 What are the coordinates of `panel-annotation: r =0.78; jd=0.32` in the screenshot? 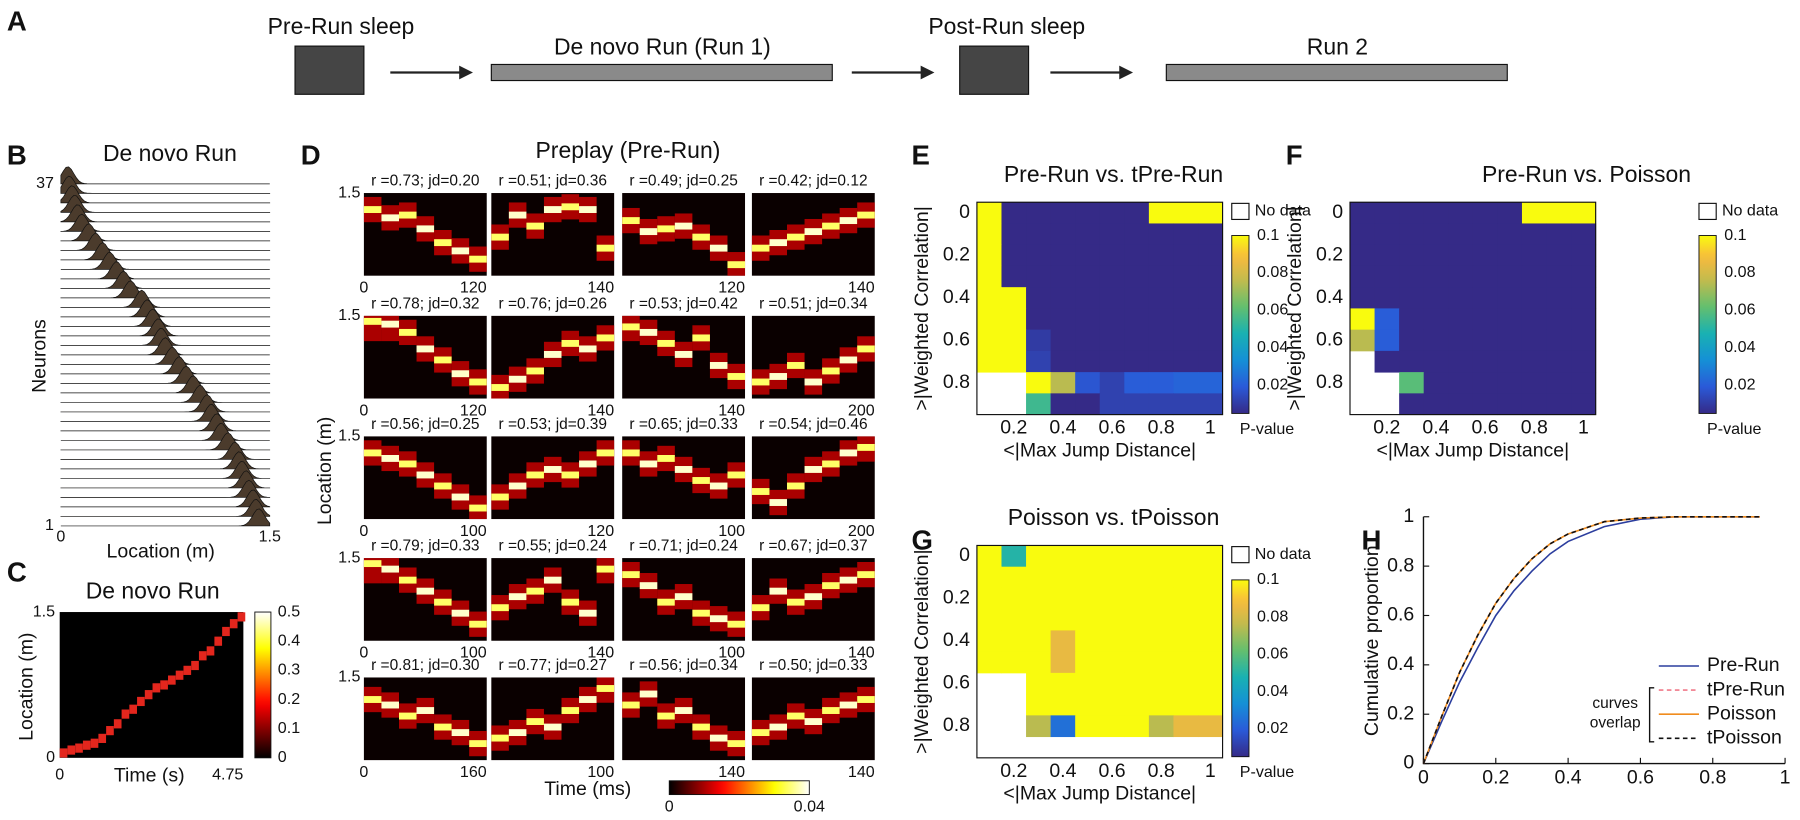 It's located at (425, 303).